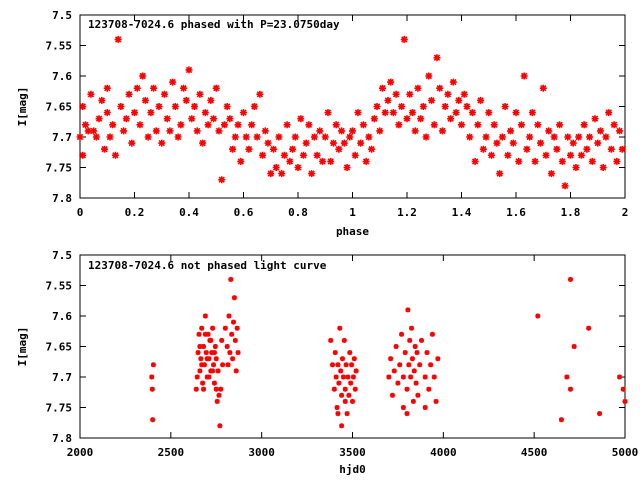  I want to click on chart-title: 123708-7024.6 not phased light curve, so click(207, 265).